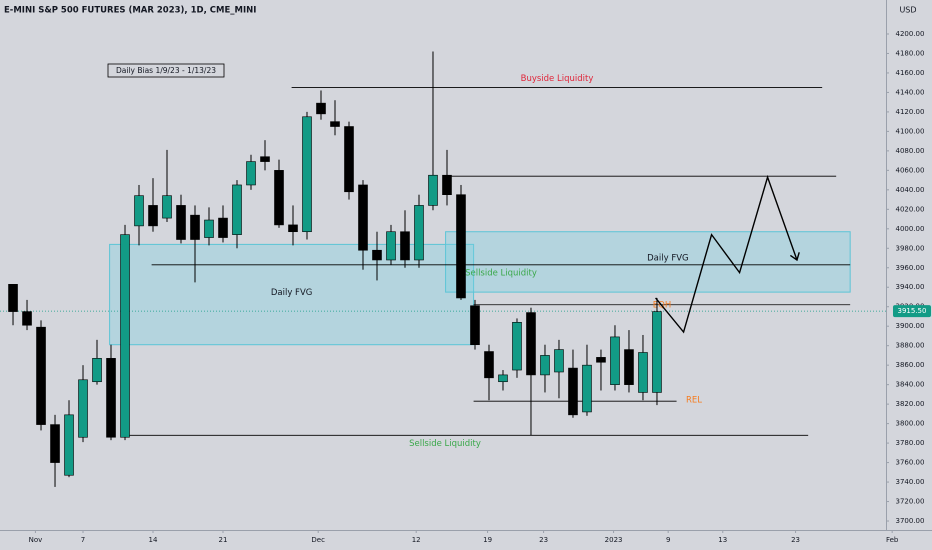 The width and height of the screenshot is (932, 550). What do you see at coordinates (910, 287) in the screenshot?
I see `y-tick-label: 3940.00` at bounding box center [910, 287].